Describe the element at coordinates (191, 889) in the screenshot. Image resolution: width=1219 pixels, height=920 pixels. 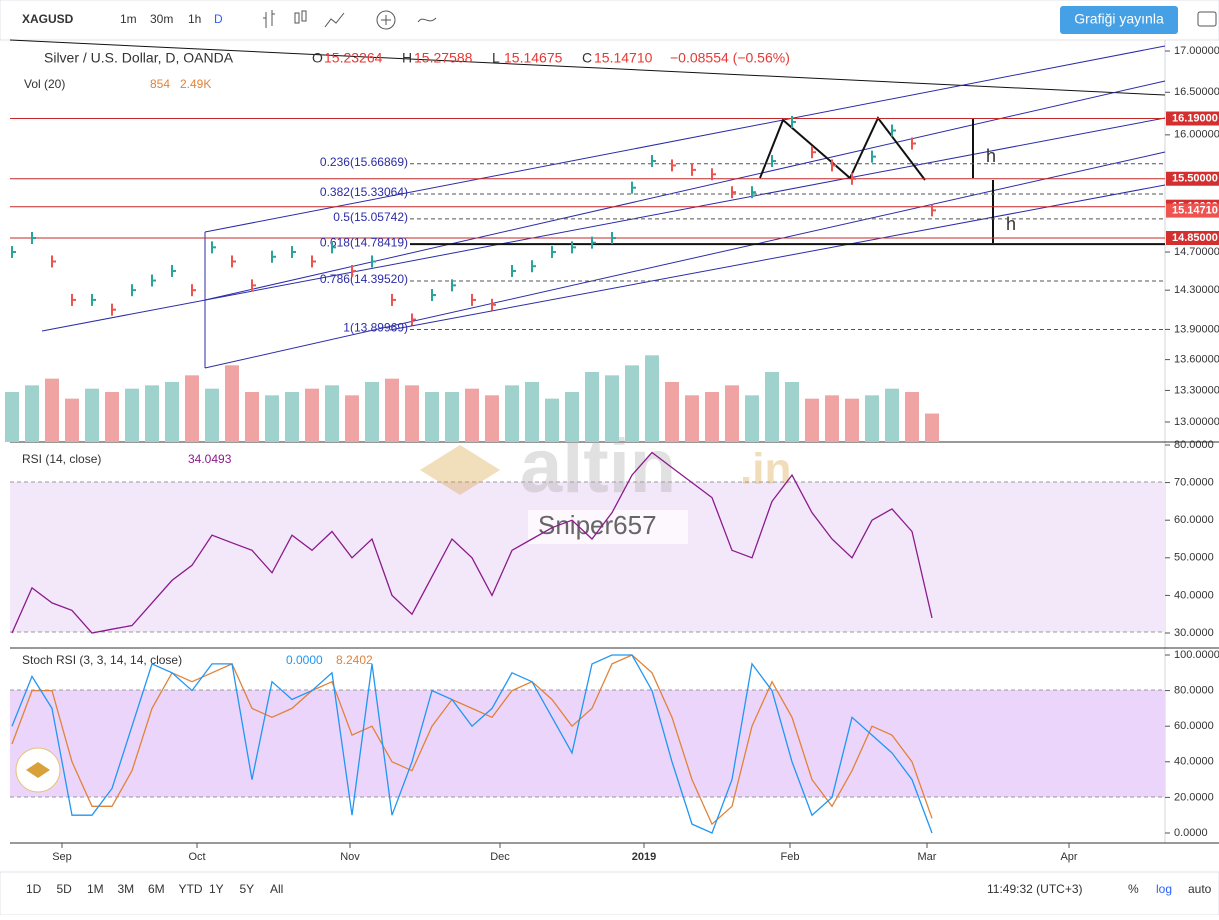
I see `range-button: YTD` at that location.